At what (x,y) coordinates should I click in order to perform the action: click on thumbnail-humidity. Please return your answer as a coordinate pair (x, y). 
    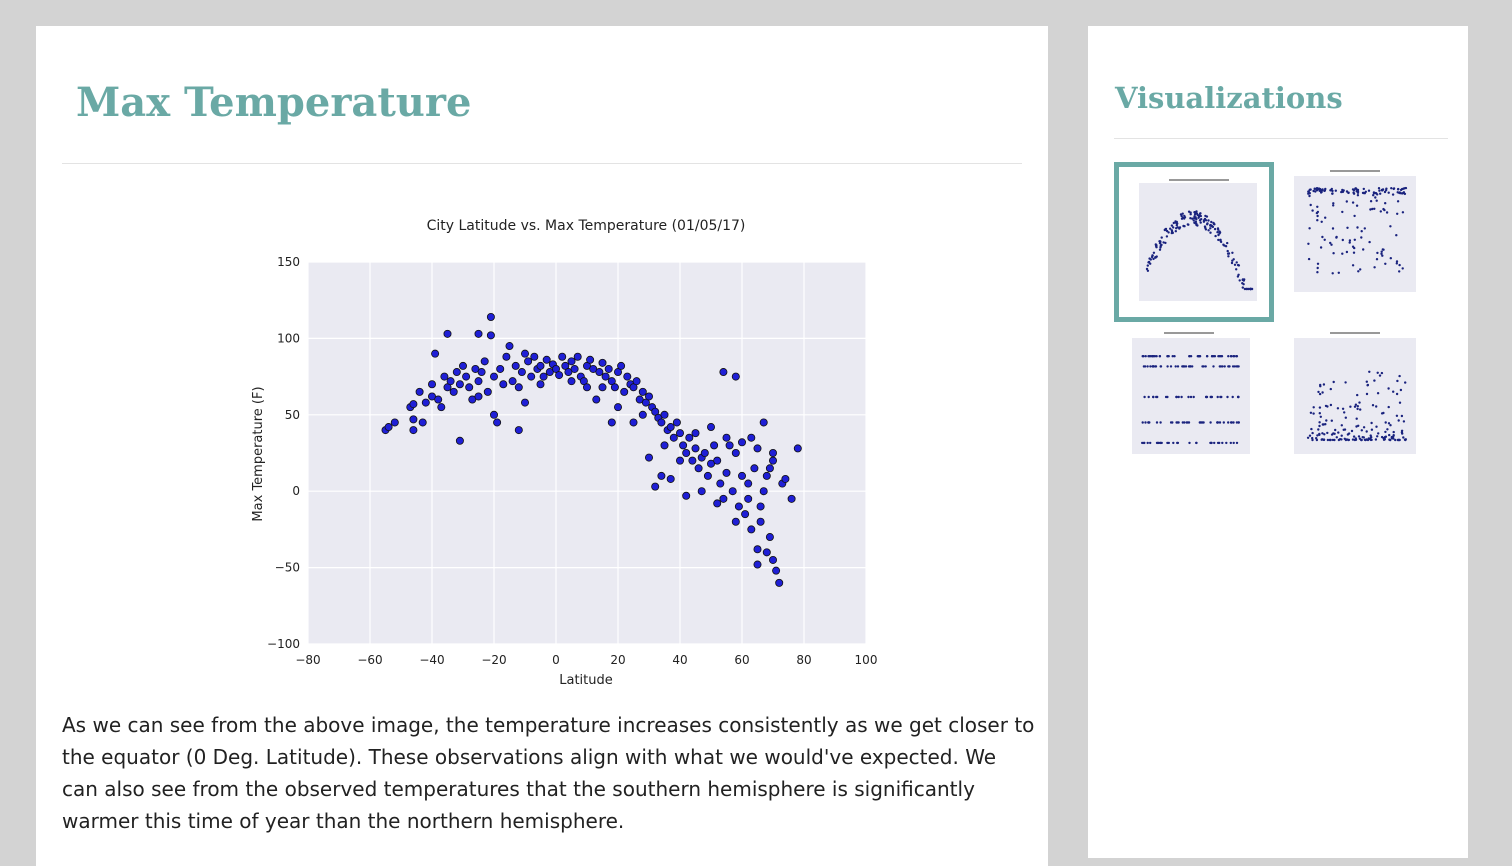
    Looking at the image, I should click on (1360, 242).